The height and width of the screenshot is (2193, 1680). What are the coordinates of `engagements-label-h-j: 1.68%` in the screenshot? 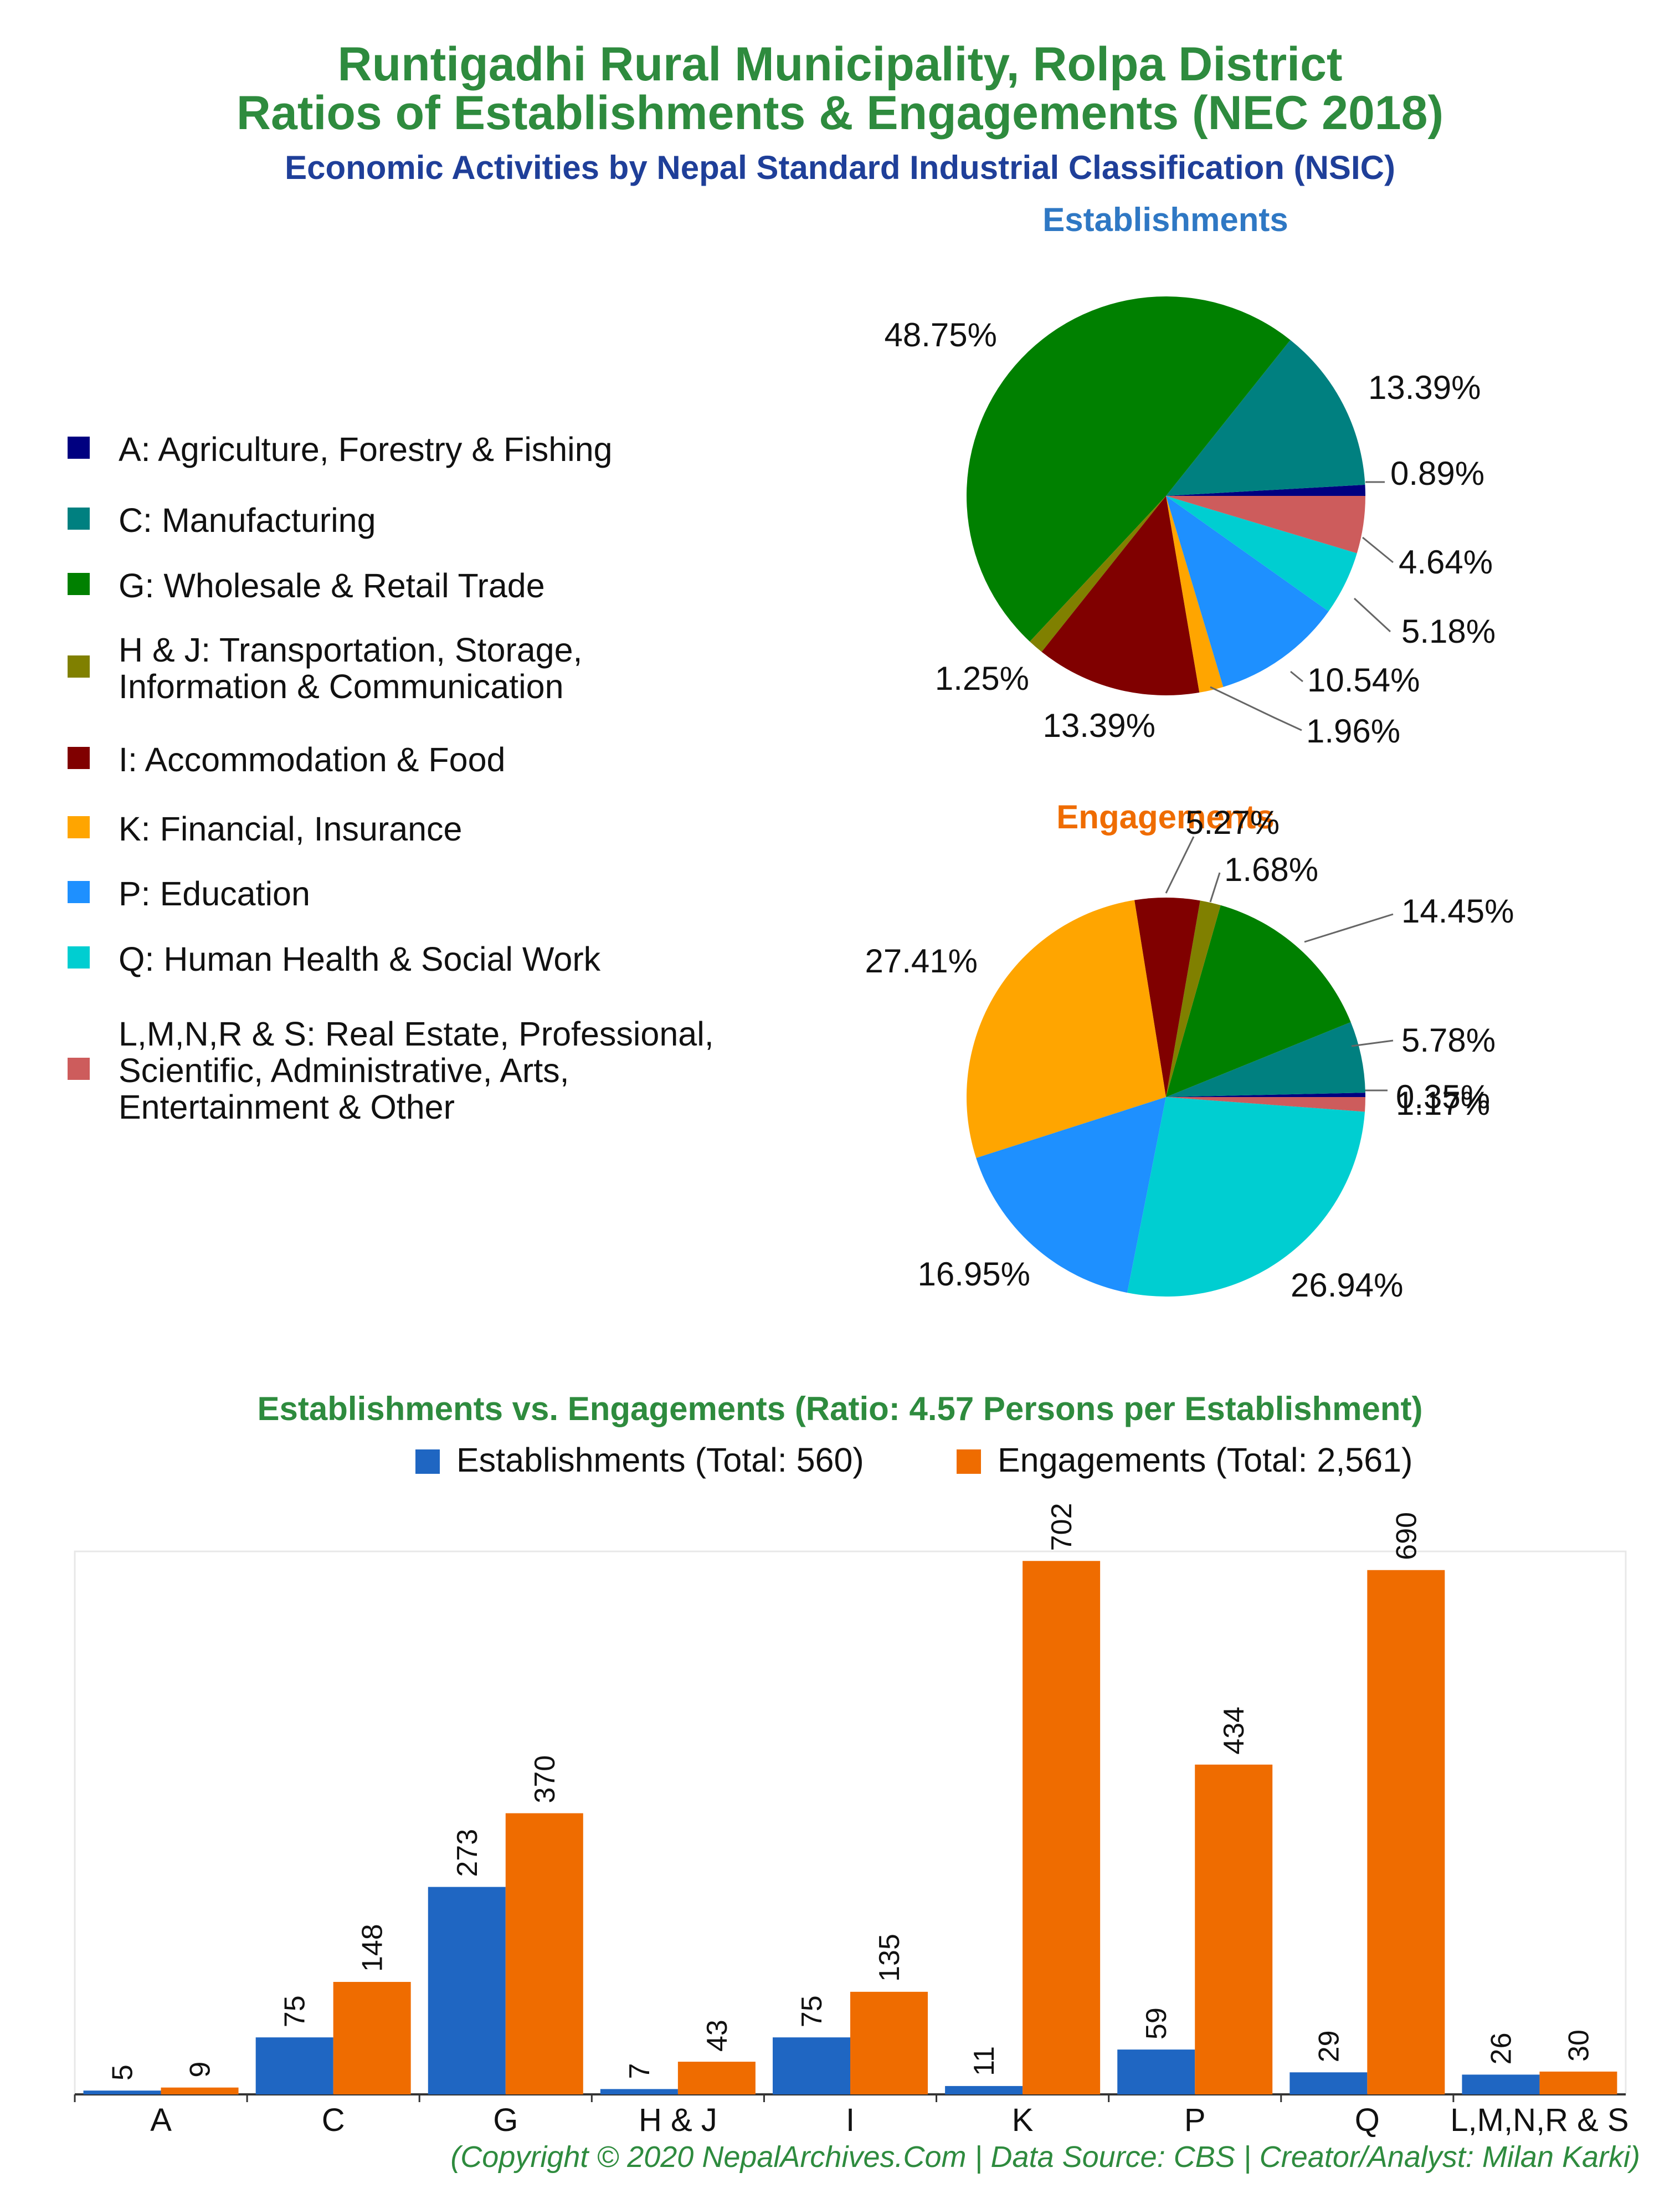 It's located at (1271, 869).